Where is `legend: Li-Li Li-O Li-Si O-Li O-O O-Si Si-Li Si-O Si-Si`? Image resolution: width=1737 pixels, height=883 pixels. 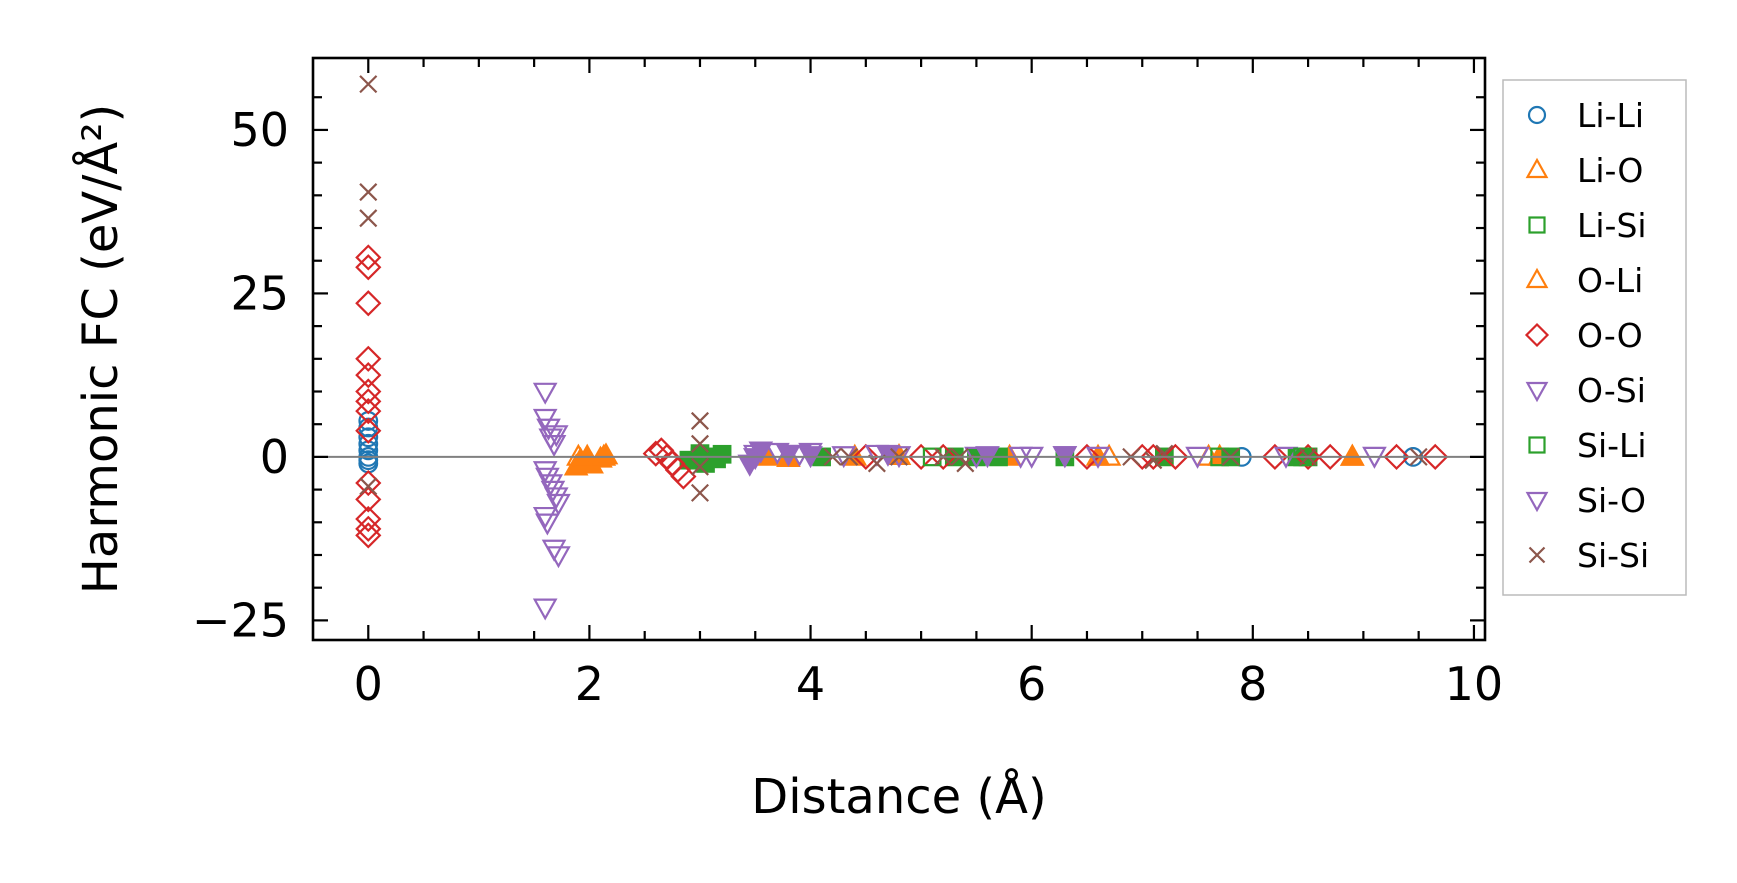
legend: Li-Li Li-O Li-Si O-Li O-O O-Si Si-Li Si-O Si-Si is located at coordinates (1594, 337).